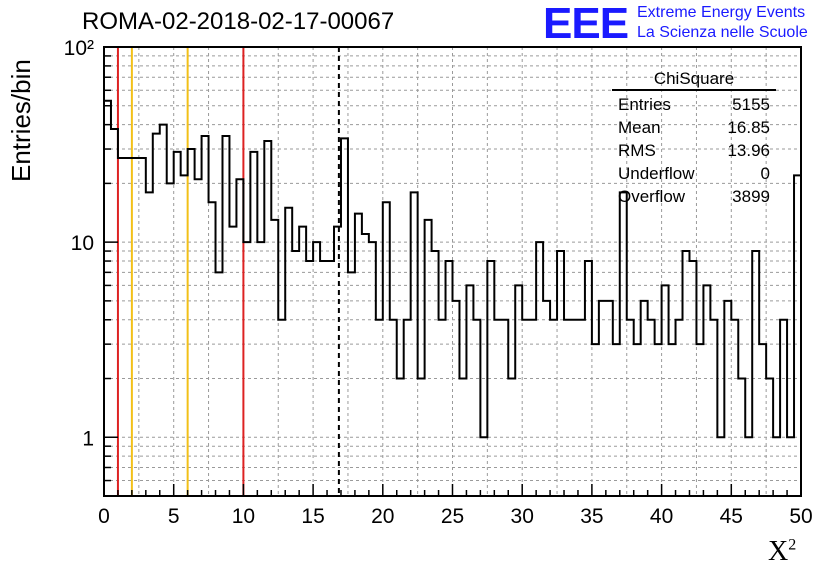 The image size is (836, 572). I want to click on y-axis-label: Entries/bin, so click(21, 120).